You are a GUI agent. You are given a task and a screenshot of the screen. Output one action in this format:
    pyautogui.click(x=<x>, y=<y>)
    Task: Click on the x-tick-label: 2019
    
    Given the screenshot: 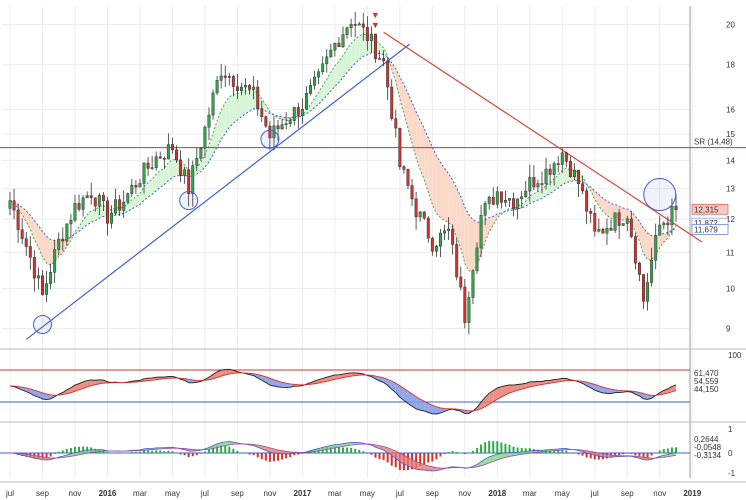 What is the action you would take?
    pyautogui.click(x=692, y=493)
    